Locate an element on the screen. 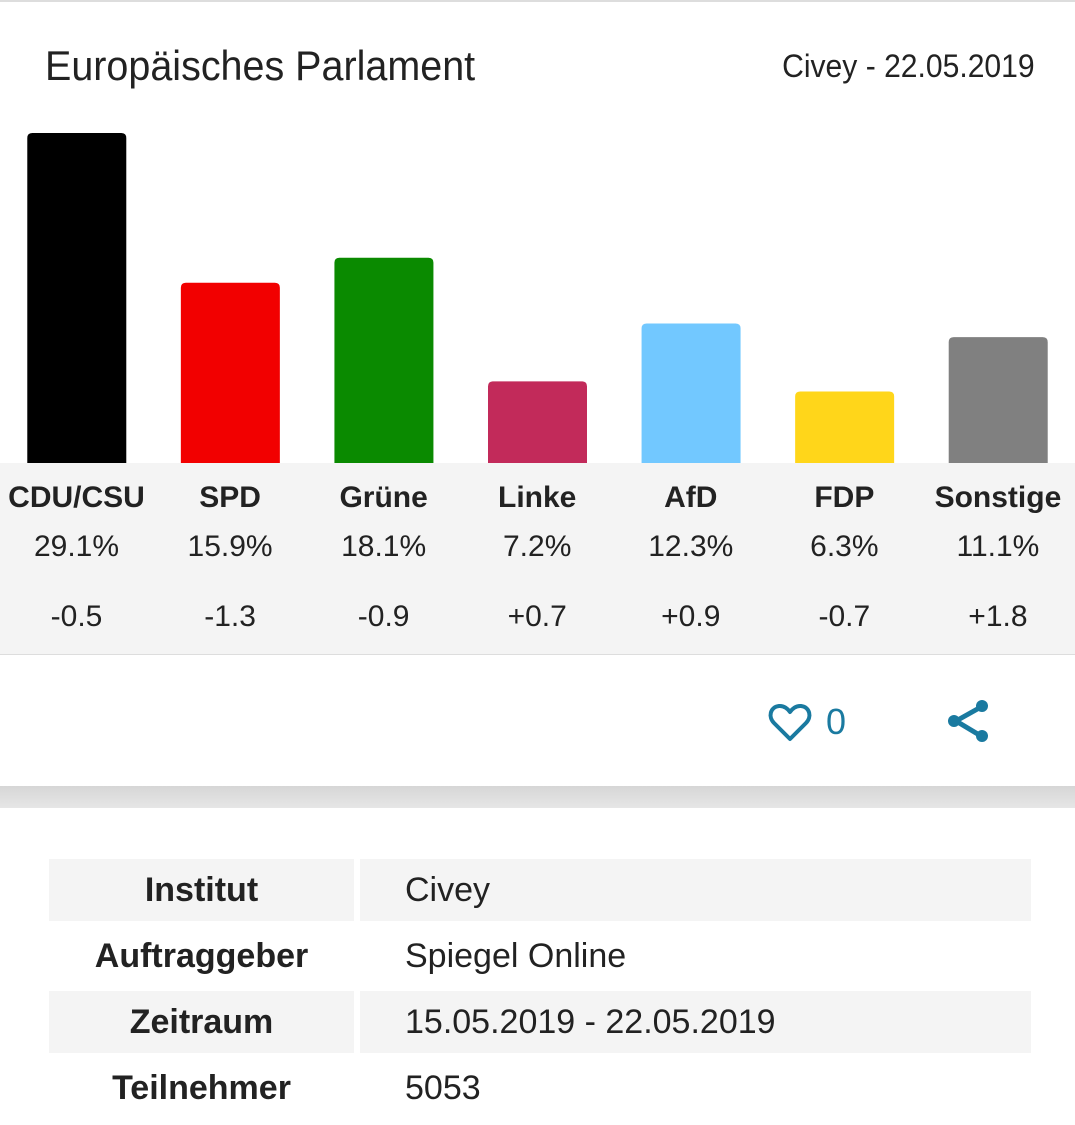  party-percentage: 6.3% is located at coordinates (844, 546).